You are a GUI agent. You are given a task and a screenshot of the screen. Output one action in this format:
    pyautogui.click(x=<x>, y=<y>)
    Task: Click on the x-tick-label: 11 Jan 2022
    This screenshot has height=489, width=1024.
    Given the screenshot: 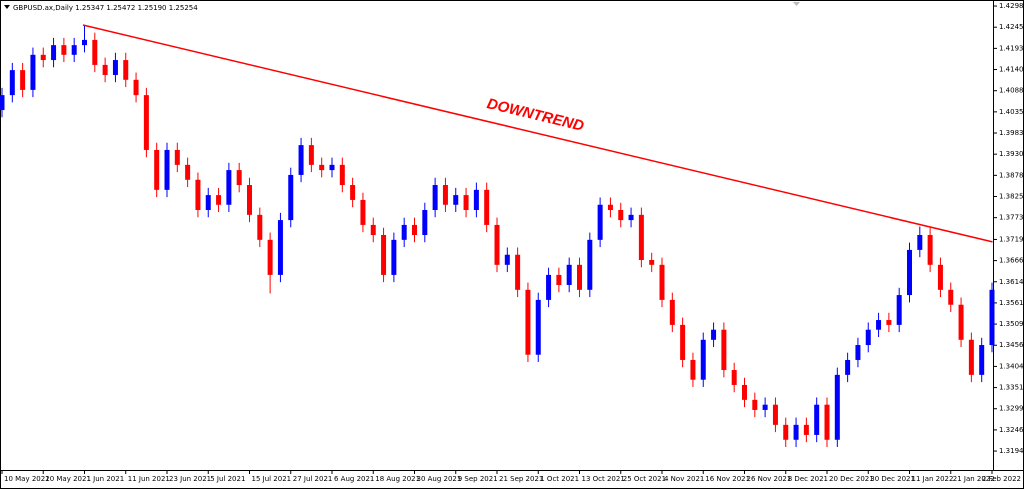 What is the action you would take?
    pyautogui.click(x=933, y=479)
    